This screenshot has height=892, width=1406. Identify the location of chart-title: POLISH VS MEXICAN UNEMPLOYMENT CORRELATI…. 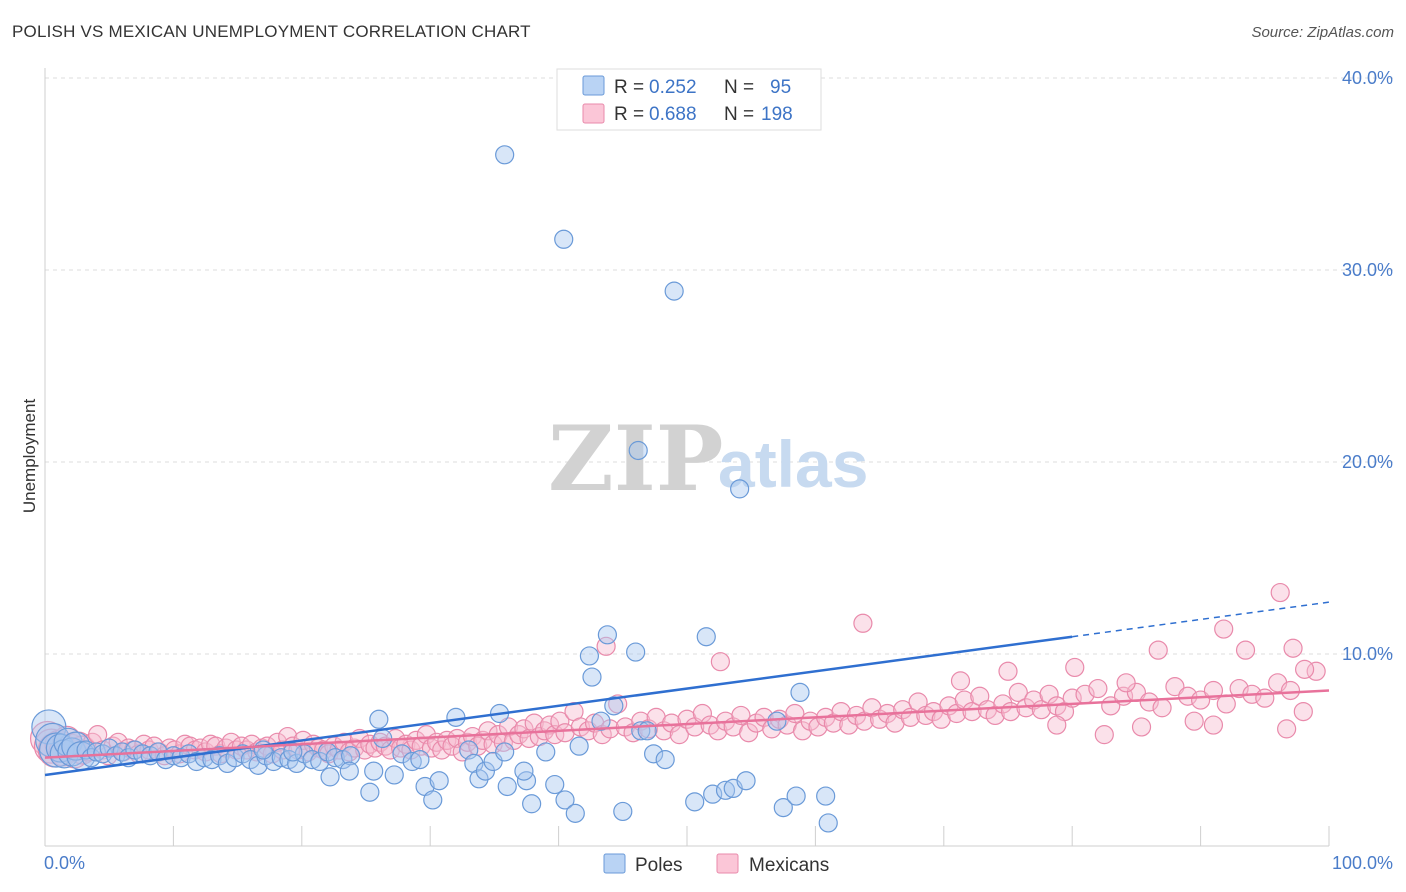
(271, 31).